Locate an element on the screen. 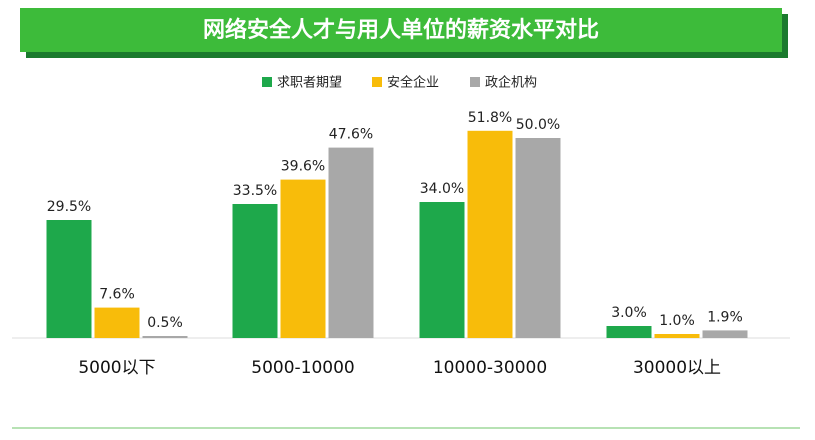 The width and height of the screenshot is (815, 440). x-tick-label: 5000以下 is located at coordinates (116, 368).